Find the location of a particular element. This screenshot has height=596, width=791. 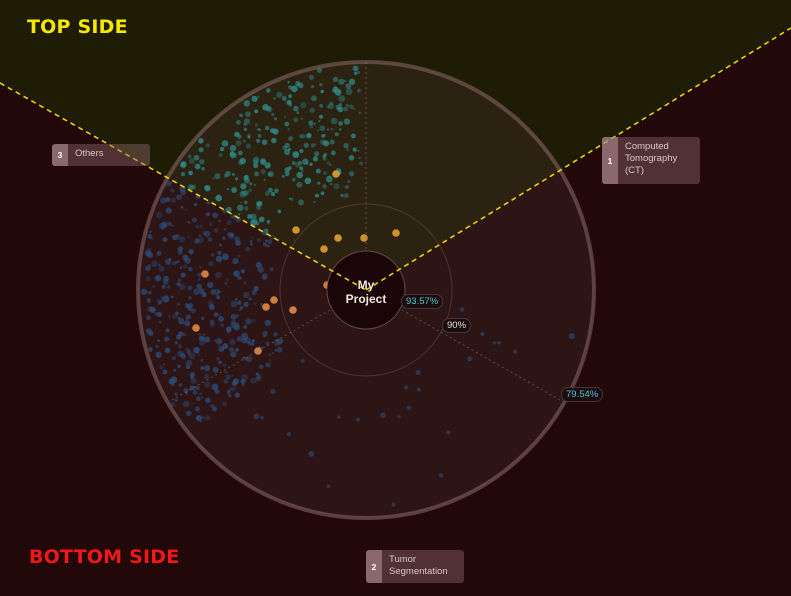

center-project-label: My Project is located at coordinates (366, 292).